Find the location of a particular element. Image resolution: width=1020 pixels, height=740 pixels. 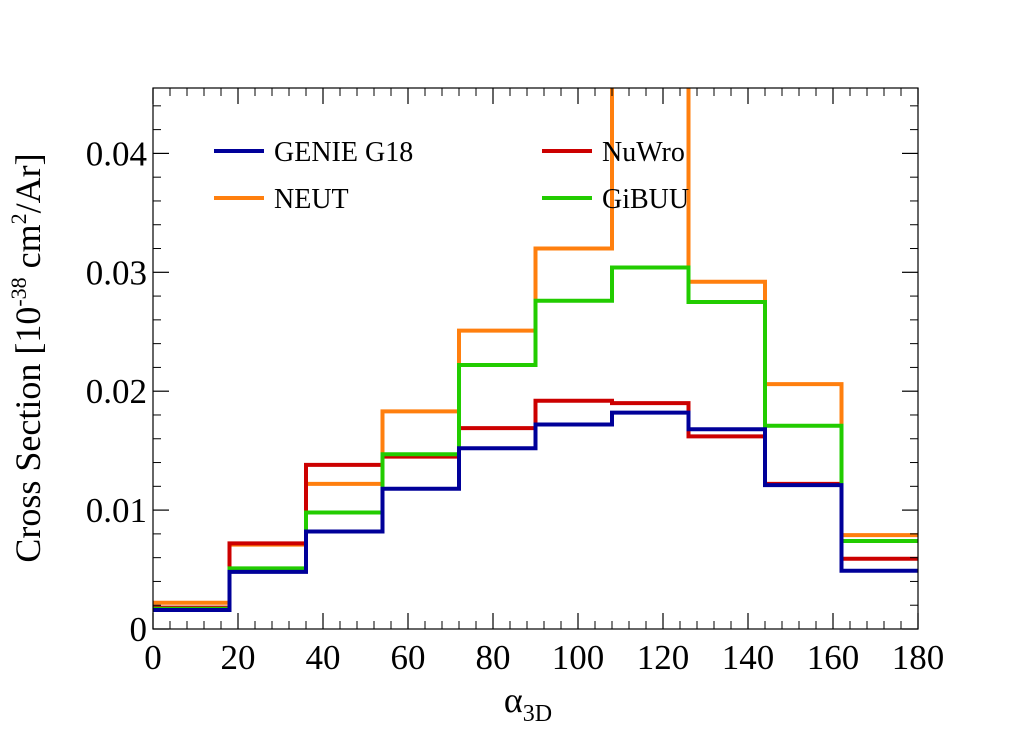

y-tick-label: 0.04 is located at coordinates (116, 153).